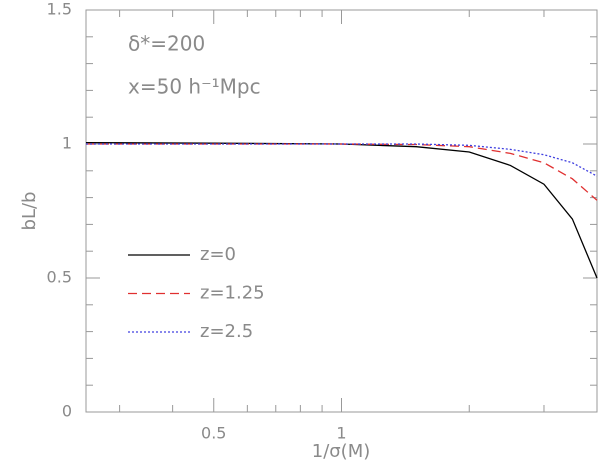 This screenshot has width=600, height=469. What do you see at coordinates (59, 277) in the screenshot?
I see `y-tick-label: 0.5` at bounding box center [59, 277].